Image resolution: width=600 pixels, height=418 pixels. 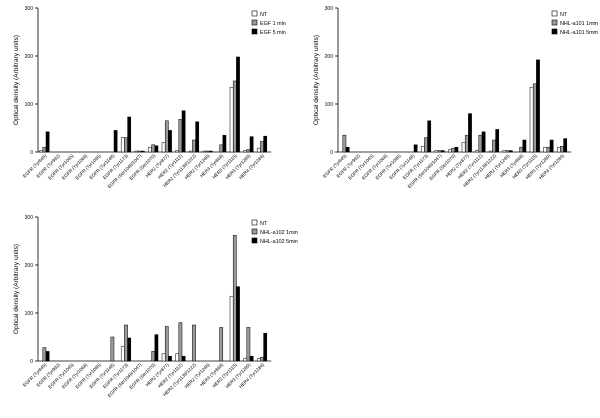 What do you see at coordinates (579, 33) in the screenshot?
I see `legend-label: NHL-a101 5mm` at bounding box center [579, 33].